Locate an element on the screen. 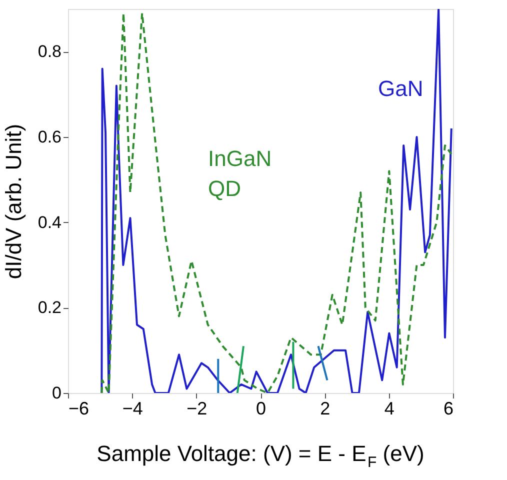  y-tick-label: 0.6 is located at coordinates (50, 137).